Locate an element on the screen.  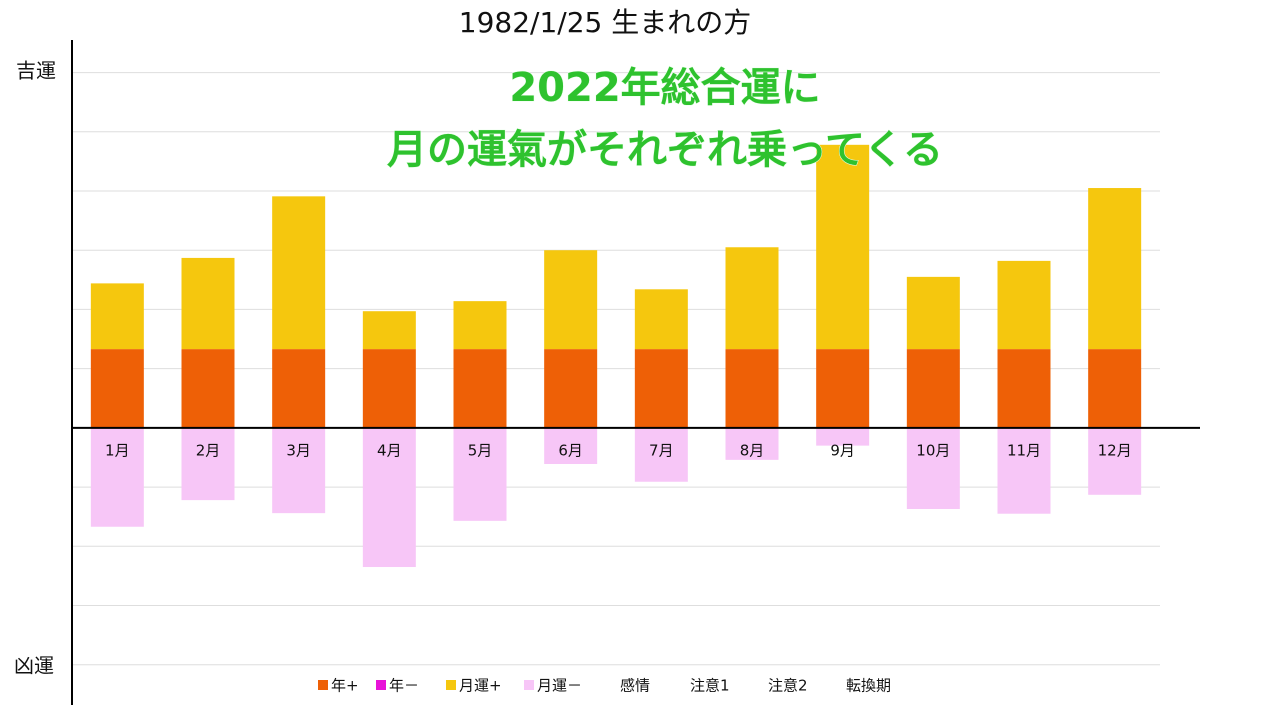
legend-label: 月運+ is located at coordinates (480, 686).